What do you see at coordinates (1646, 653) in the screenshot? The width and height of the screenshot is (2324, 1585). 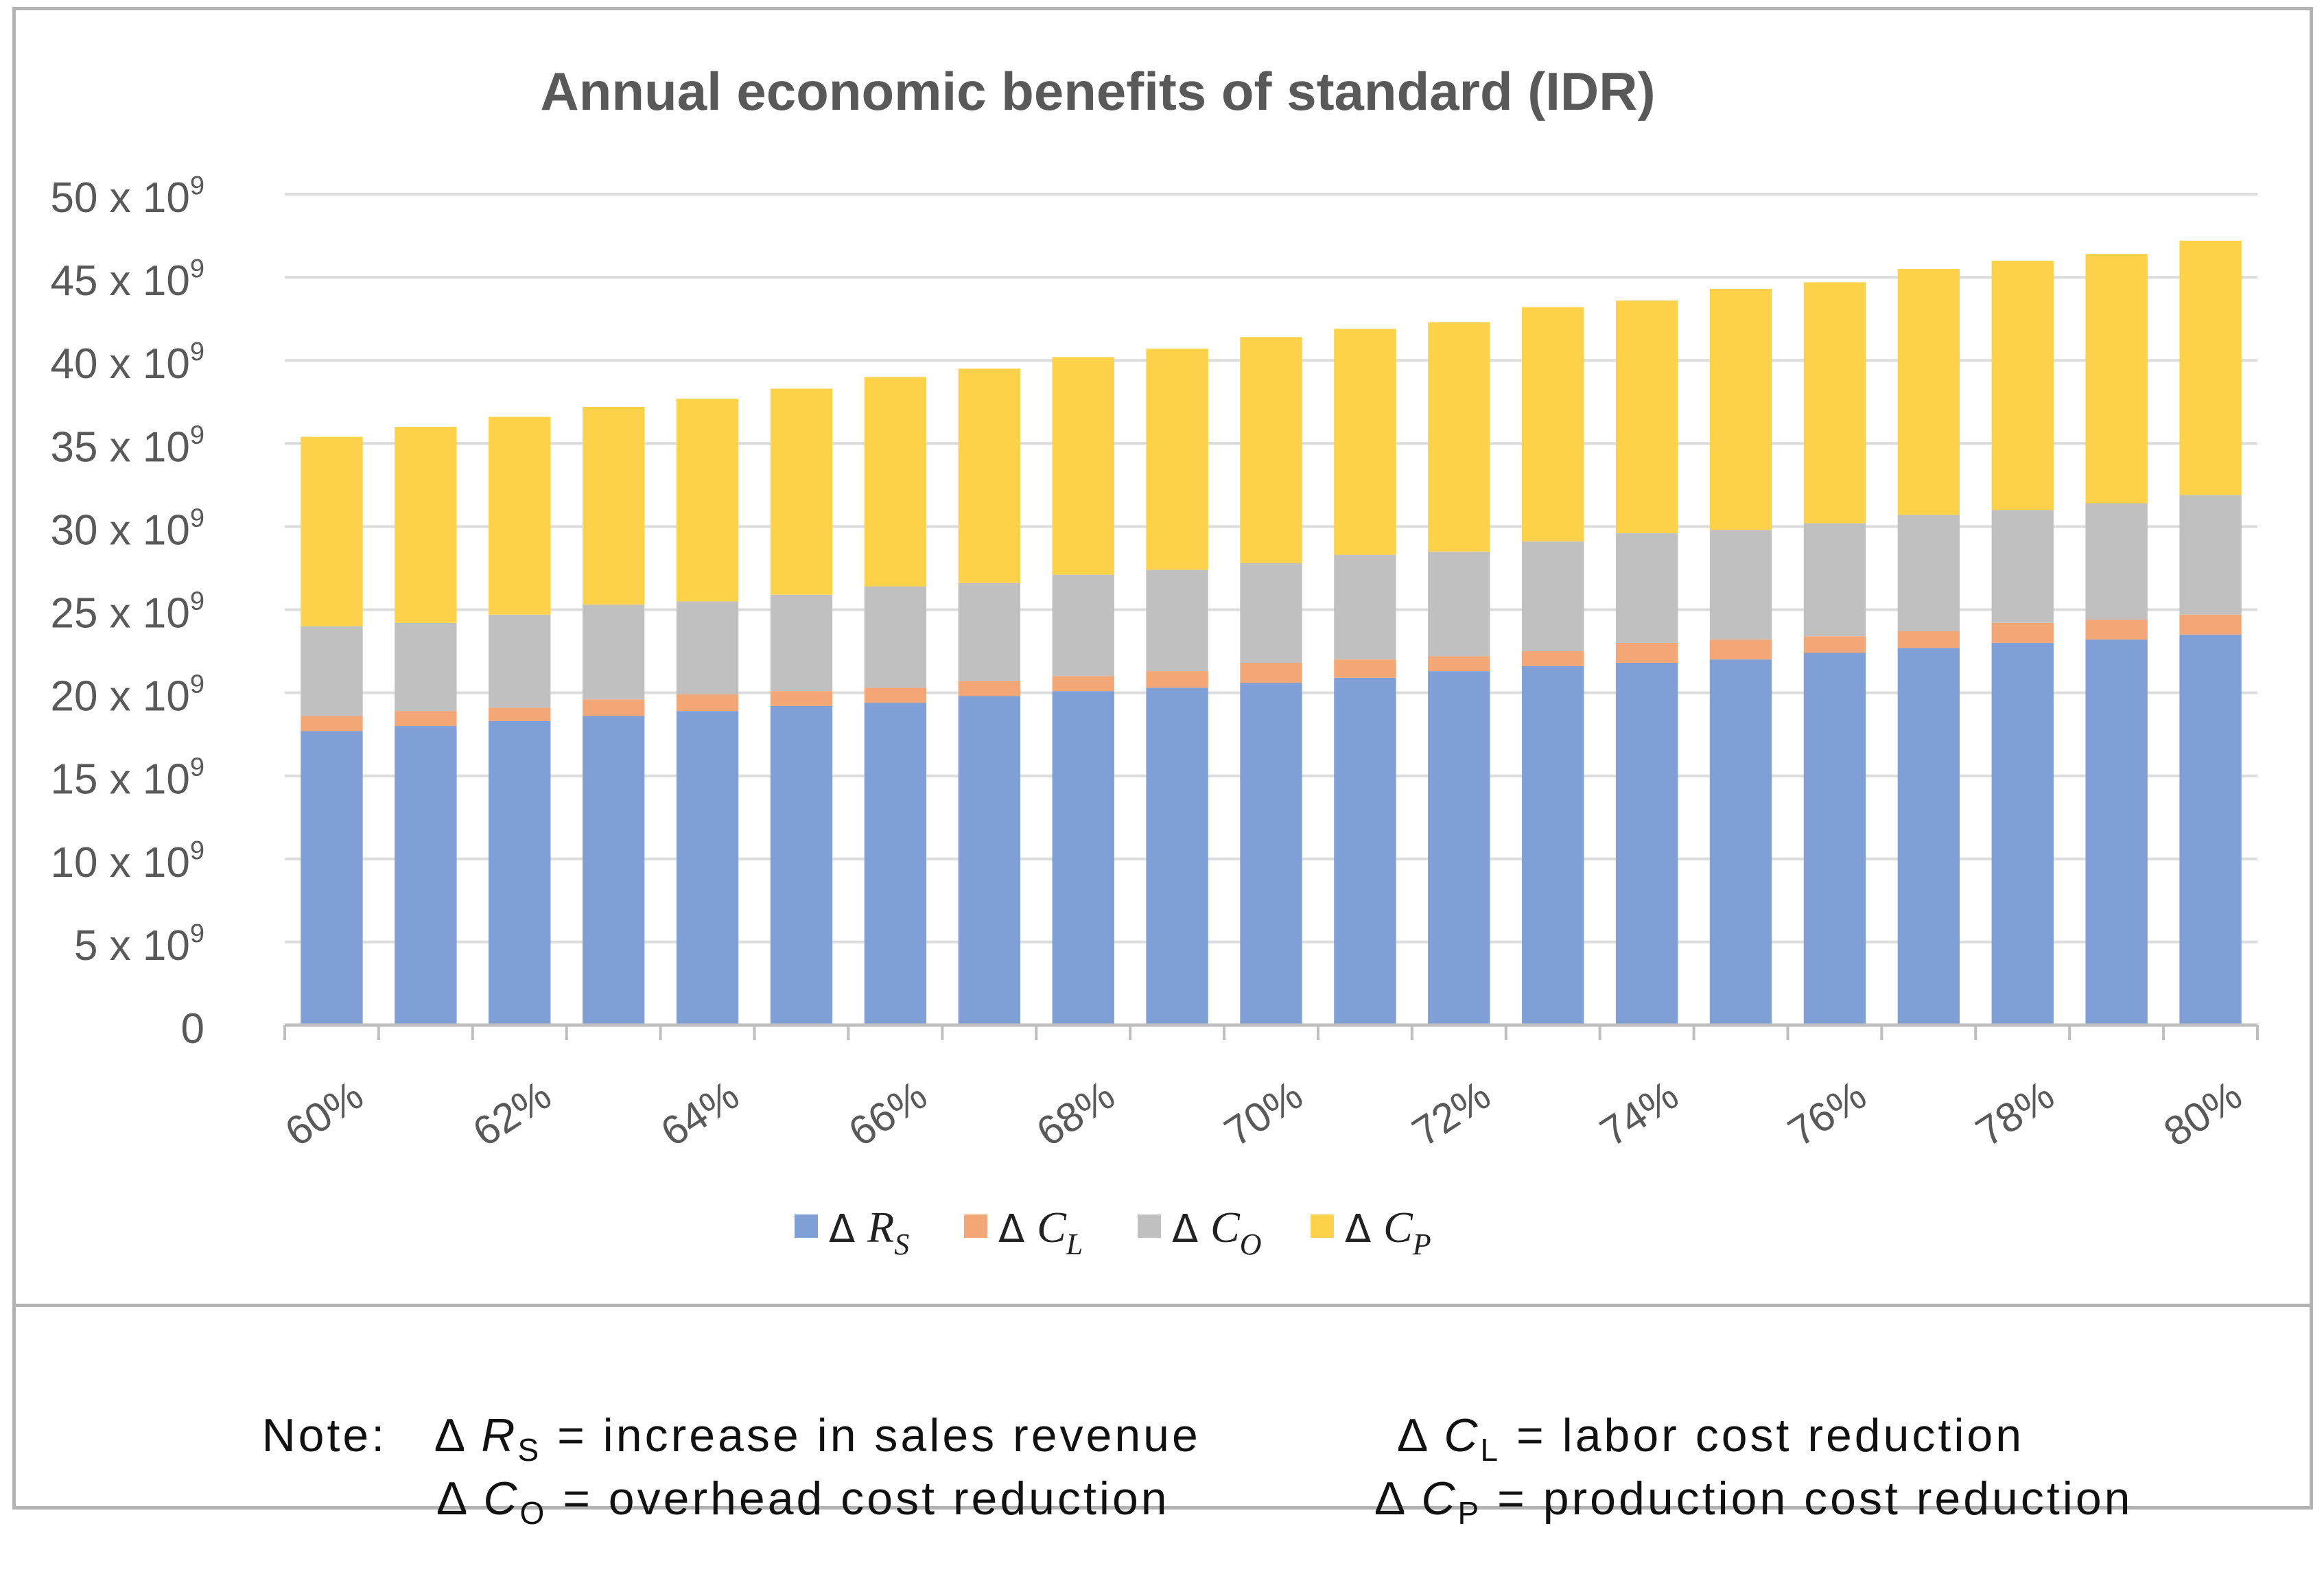 I see `bar-segment-l-74%` at bounding box center [1646, 653].